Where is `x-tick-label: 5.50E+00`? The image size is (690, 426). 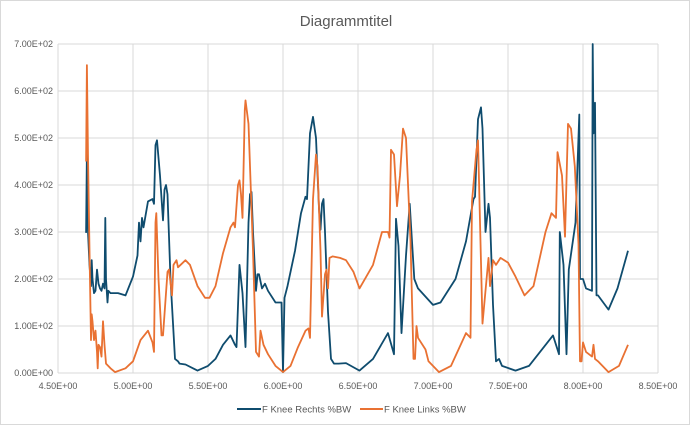
x-tick-label: 5.50E+00 is located at coordinates (208, 386).